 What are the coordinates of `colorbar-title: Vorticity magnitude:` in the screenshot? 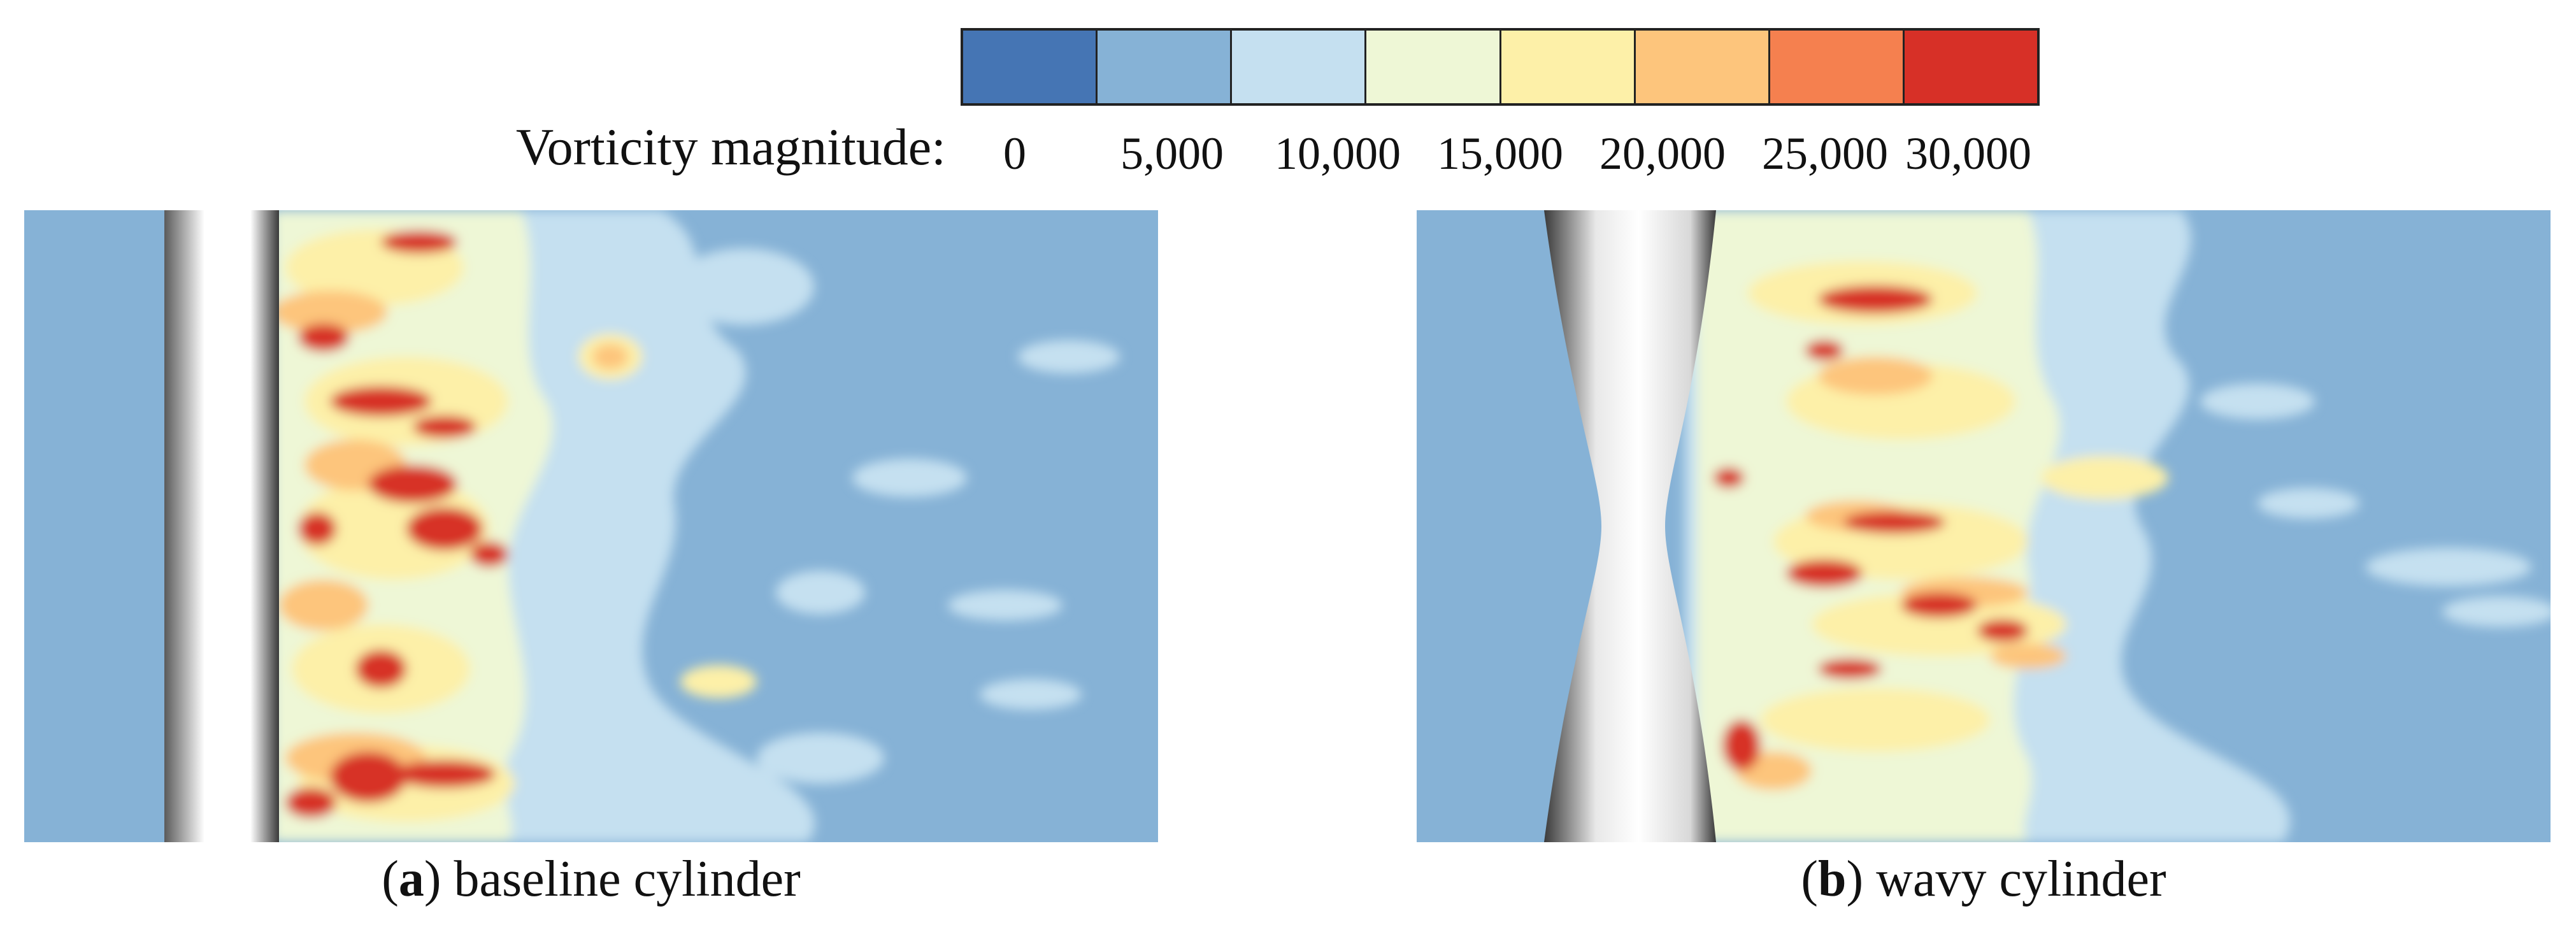 It's located at (731, 147).